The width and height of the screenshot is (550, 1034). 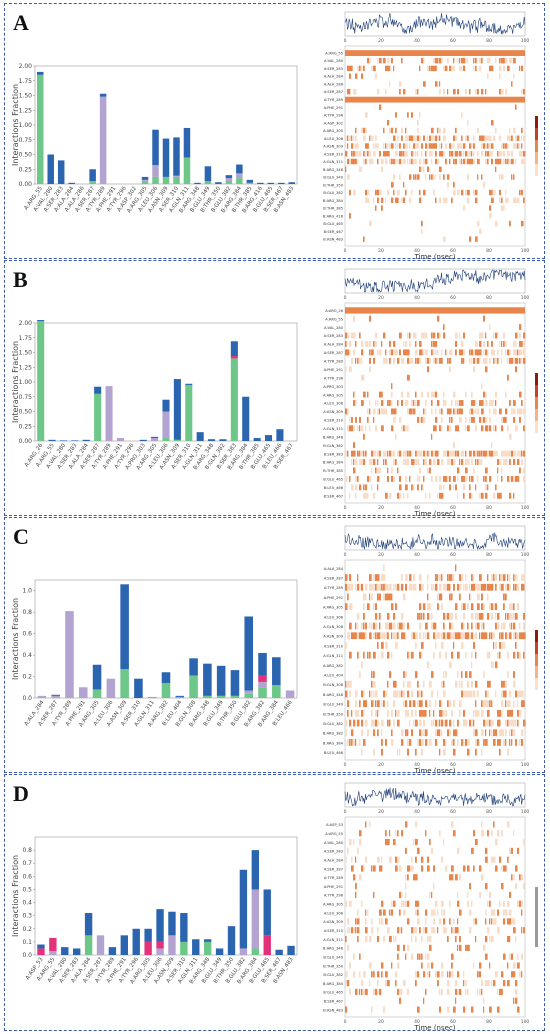 What do you see at coordinates (434, 257) in the screenshot?
I see `time-axis-label: Time (nsec)` at bounding box center [434, 257].